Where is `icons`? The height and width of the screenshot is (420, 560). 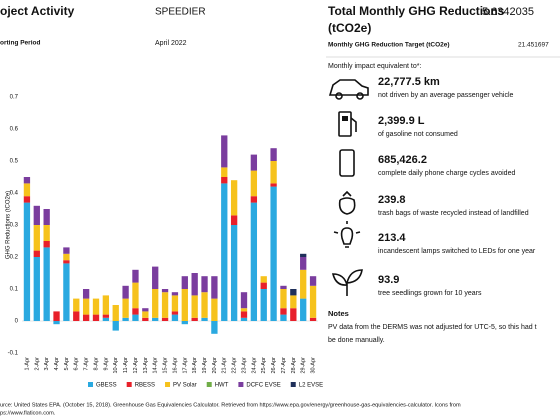 icons is located at coordinates (348, 187).